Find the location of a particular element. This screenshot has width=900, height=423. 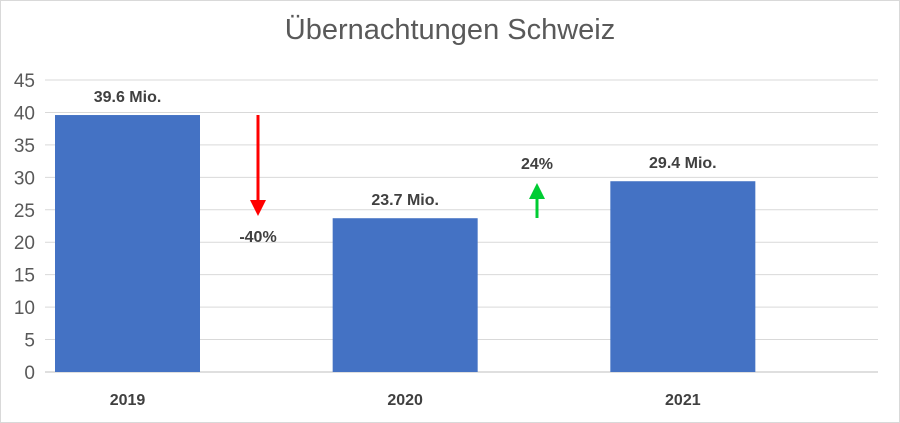

x-tick-label: 2020 is located at coordinates (405, 400).